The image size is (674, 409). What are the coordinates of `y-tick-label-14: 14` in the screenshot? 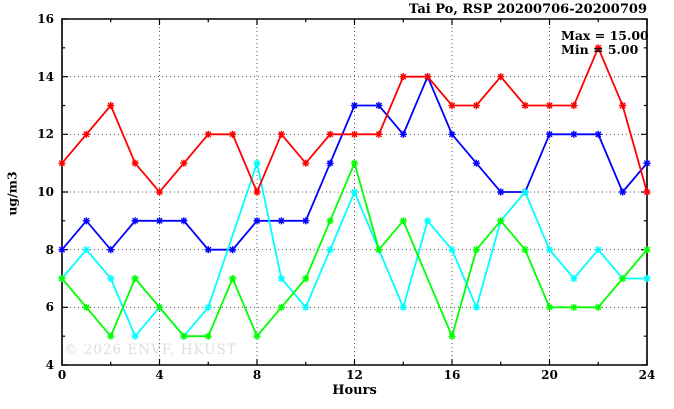 It's located at (45, 76).